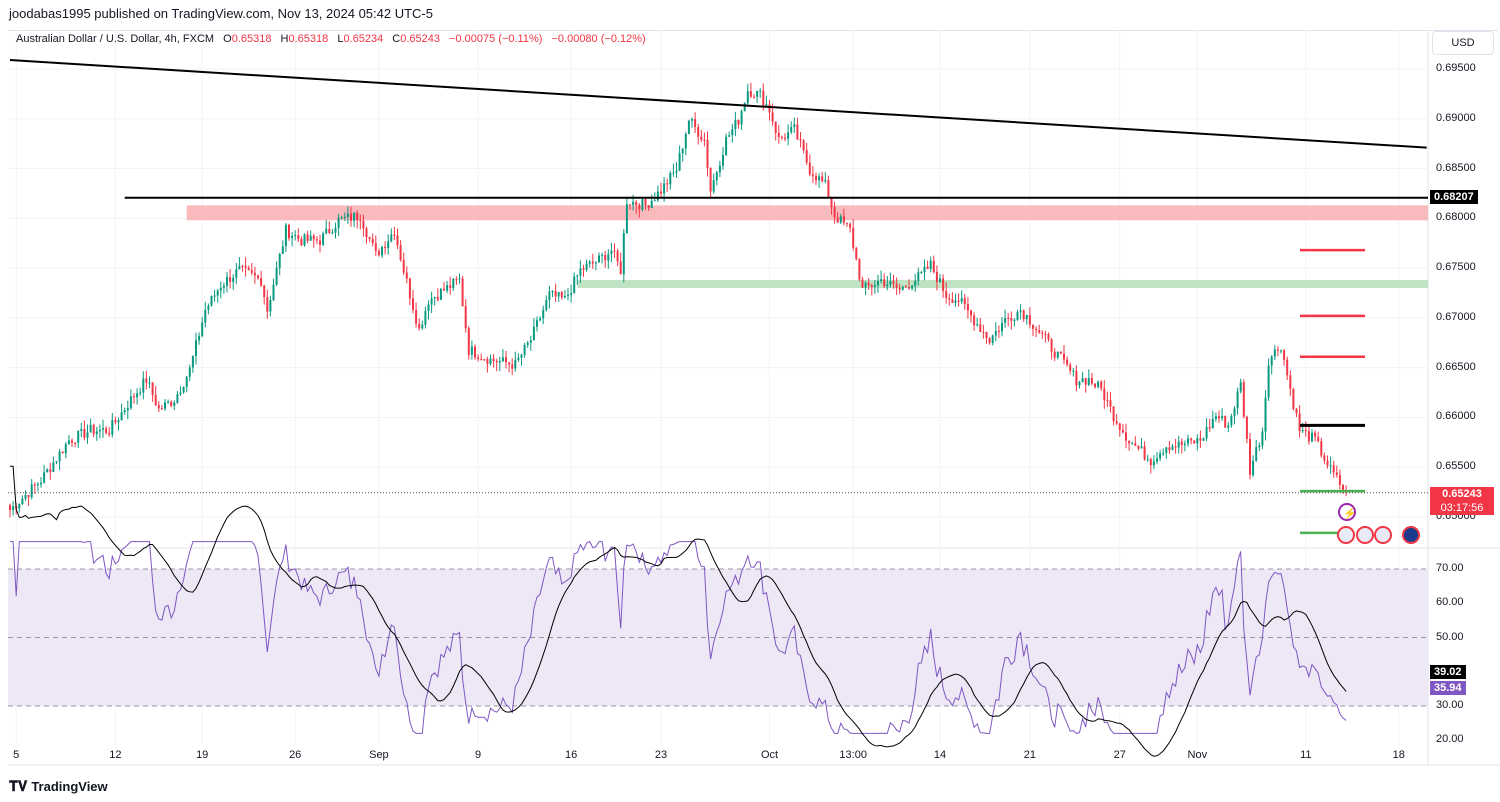 Image resolution: width=1500 pixels, height=802 pixels. What do you see at coordinates (1462, 507) in the screenshot?
I see `bar-countdown: 03:17:56` at bounding box center [1462, 507].